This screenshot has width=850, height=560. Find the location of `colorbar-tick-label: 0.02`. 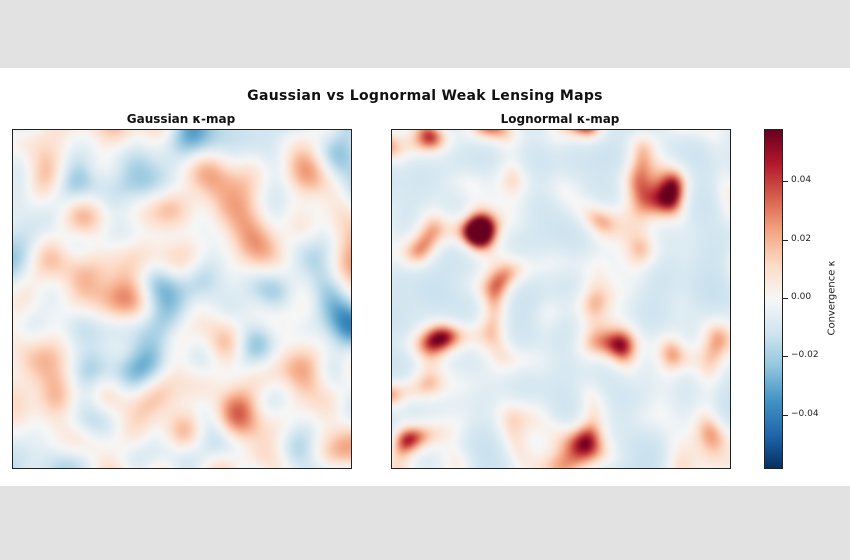

colorbar-tick-label: 0.02 is located at coordinates (801, 238).